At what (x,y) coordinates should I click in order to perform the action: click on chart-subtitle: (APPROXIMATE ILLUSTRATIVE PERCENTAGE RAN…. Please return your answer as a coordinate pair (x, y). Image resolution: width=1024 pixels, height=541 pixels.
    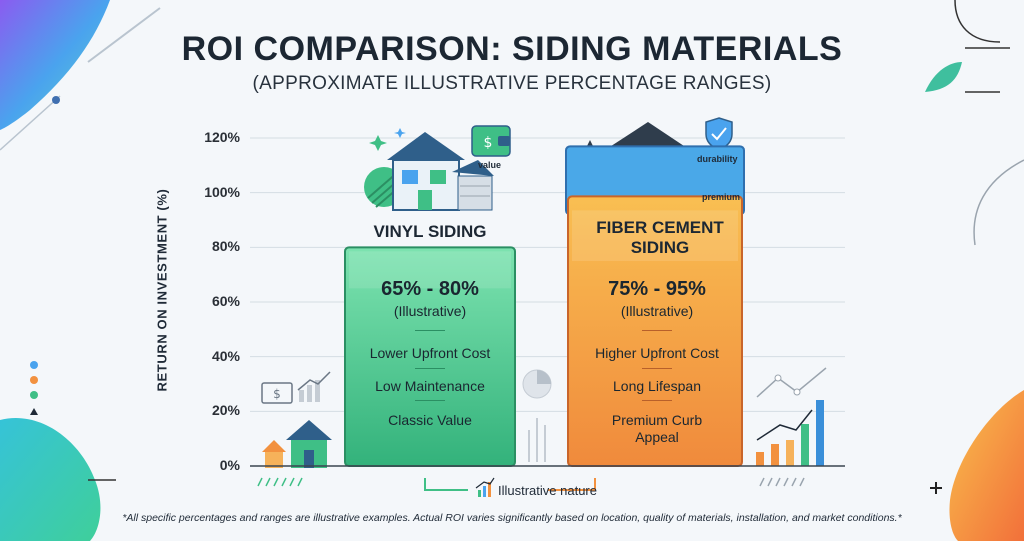
    Looking at the image, I should click on (512, 83).